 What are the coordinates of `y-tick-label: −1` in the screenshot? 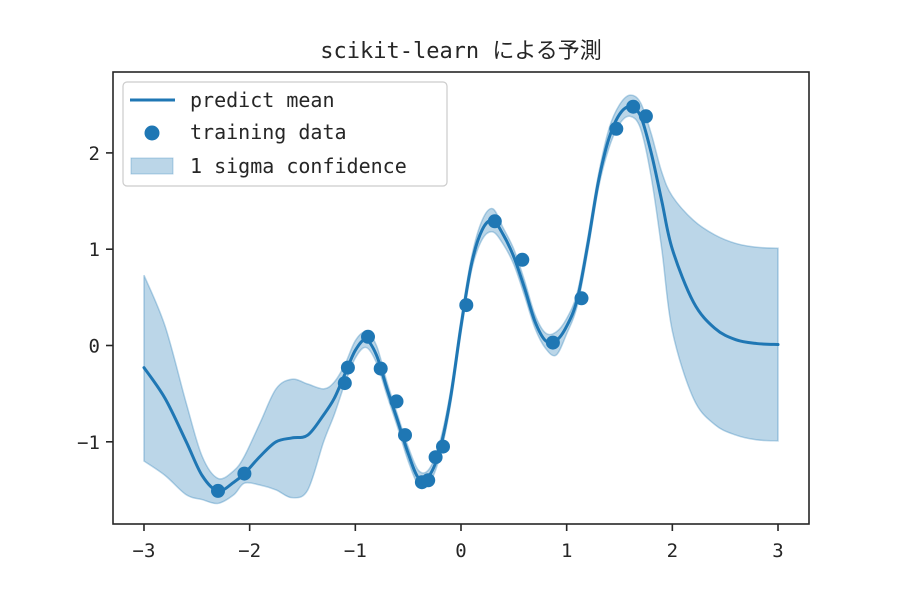 It's located at (88, 443).